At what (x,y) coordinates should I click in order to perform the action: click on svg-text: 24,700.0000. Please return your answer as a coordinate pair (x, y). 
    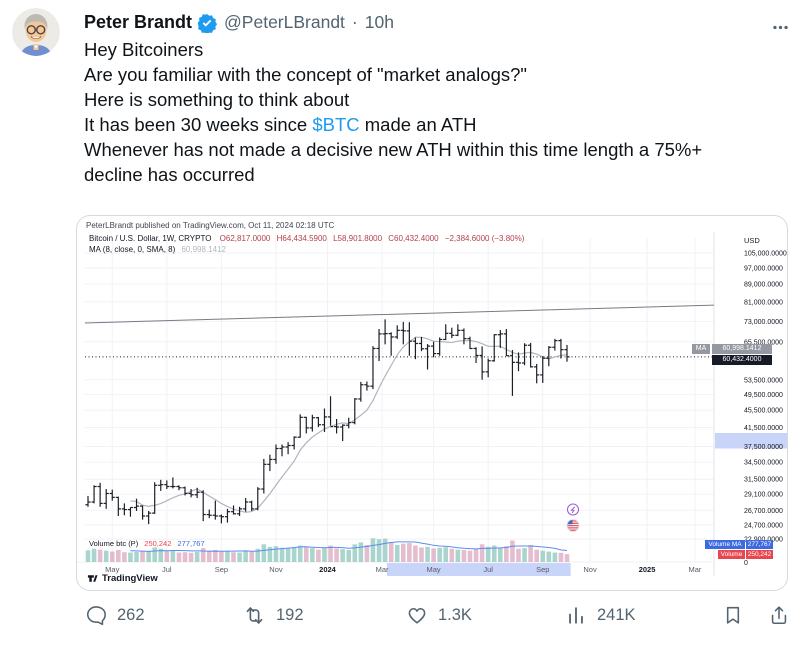
    Looking at the image, I should click on (763, 525).